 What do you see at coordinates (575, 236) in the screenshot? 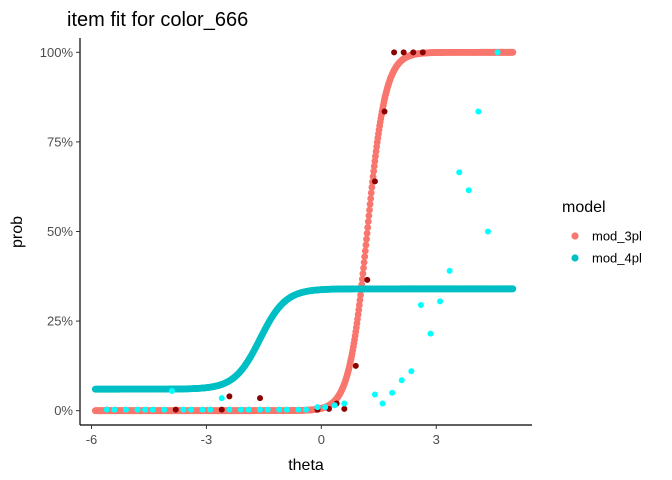
I see `legend-key-mod_3pl` at bounding box center [575, 236].